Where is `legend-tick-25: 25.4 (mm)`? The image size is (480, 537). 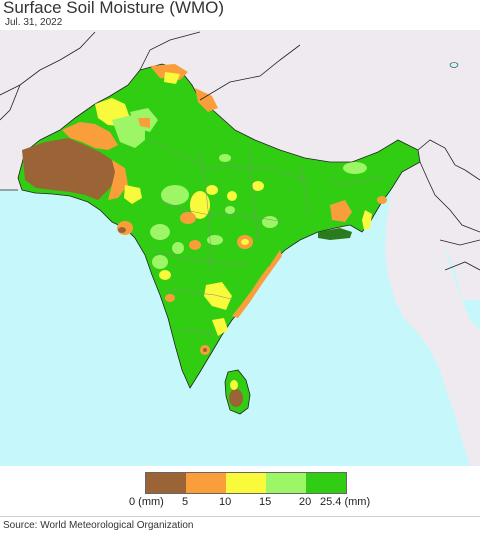 legend-tick-25: 25.4 (mm) is located at coordinates (345, 502).